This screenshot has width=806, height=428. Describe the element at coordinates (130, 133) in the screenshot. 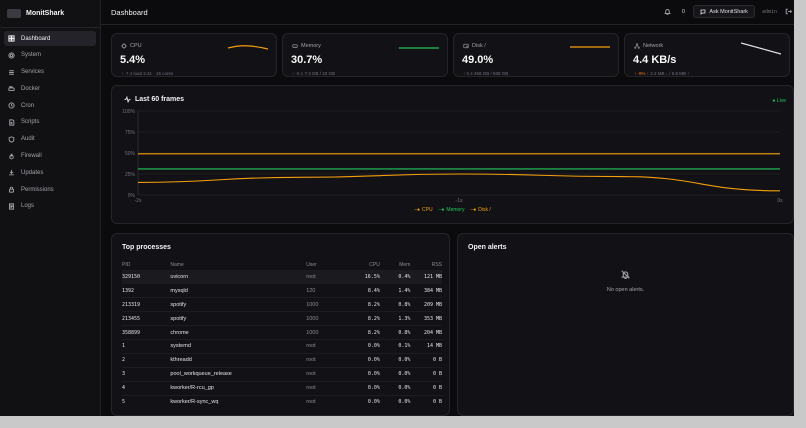

I see `y-tick-label: 75%` at that location.